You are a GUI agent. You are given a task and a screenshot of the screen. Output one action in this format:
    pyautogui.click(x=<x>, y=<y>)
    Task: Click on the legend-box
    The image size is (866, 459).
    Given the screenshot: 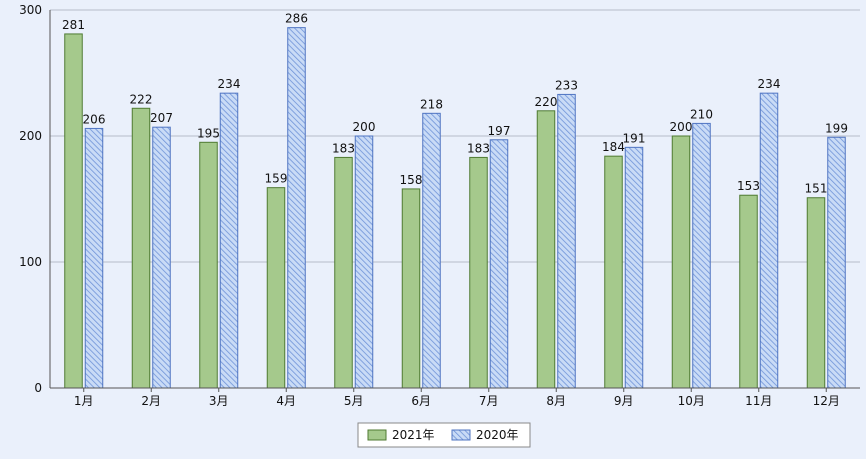 What is the action you would take?
    pyautogui.click(x=444, y=435)
    